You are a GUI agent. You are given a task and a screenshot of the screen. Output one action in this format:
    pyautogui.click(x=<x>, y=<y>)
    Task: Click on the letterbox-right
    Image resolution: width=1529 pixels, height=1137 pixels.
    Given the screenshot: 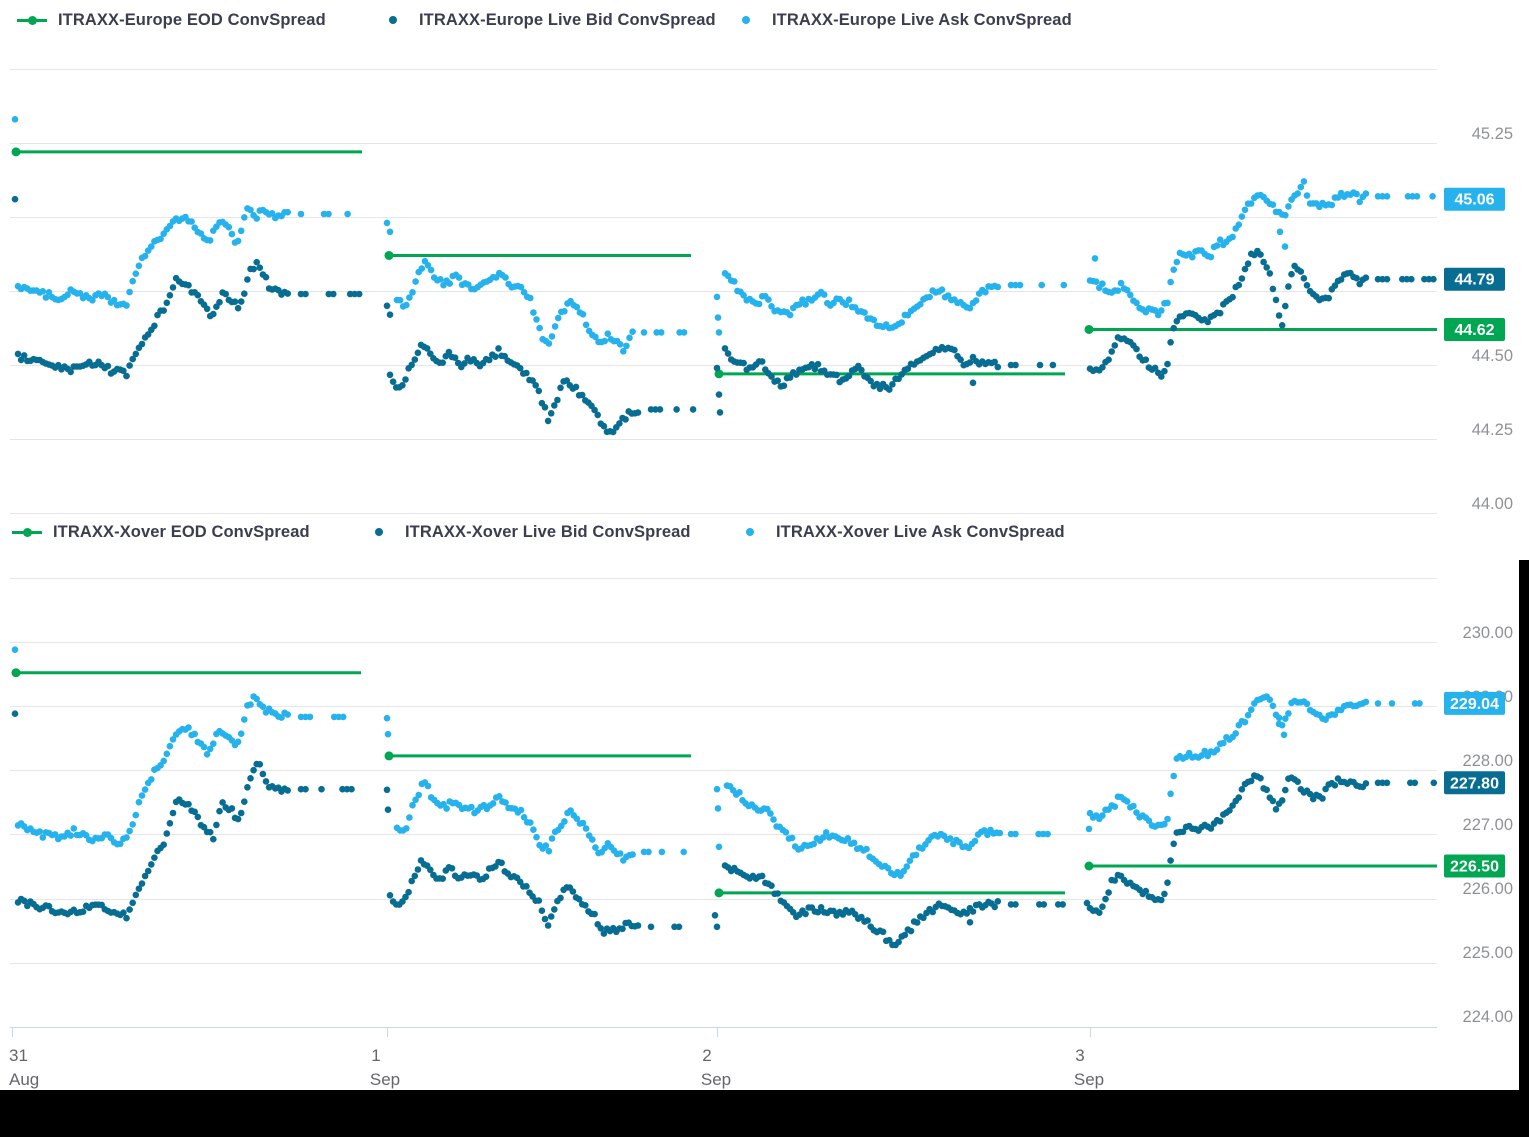 What is the action you would take?
    pyautogui.click(x=1524, y=848)
    